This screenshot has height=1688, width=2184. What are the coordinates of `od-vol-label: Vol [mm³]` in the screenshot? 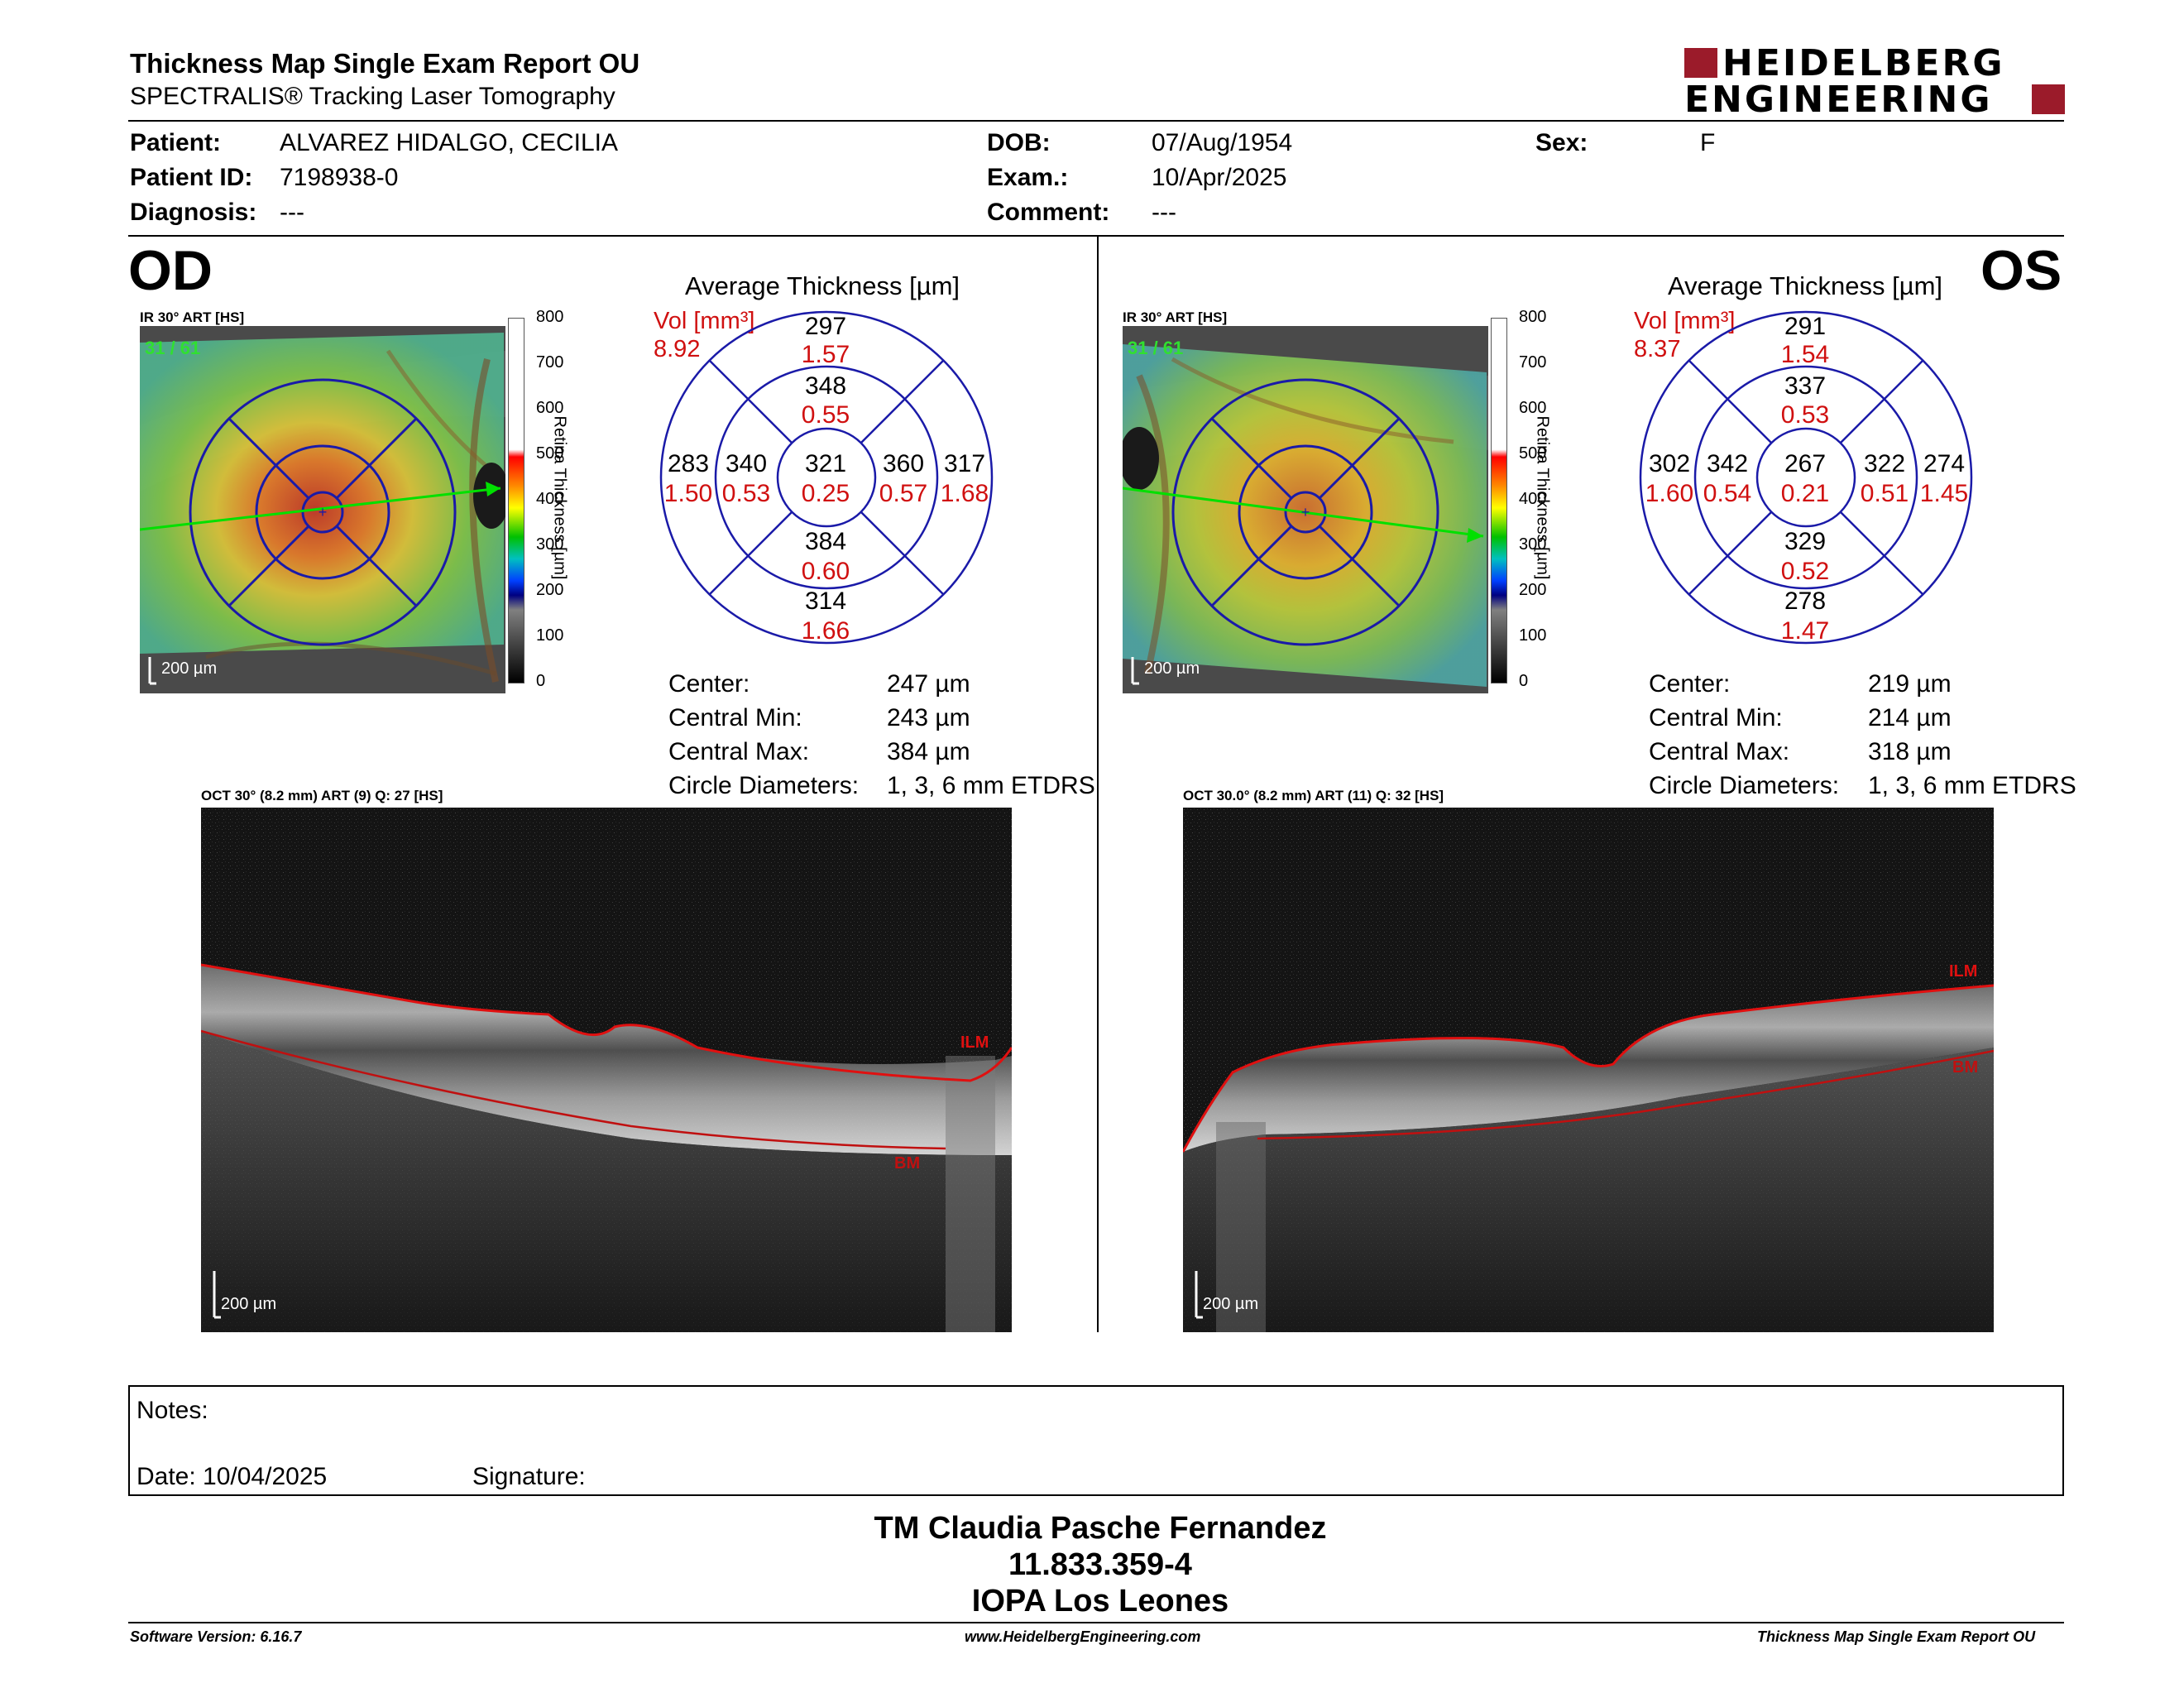 It's located at (704, 321).